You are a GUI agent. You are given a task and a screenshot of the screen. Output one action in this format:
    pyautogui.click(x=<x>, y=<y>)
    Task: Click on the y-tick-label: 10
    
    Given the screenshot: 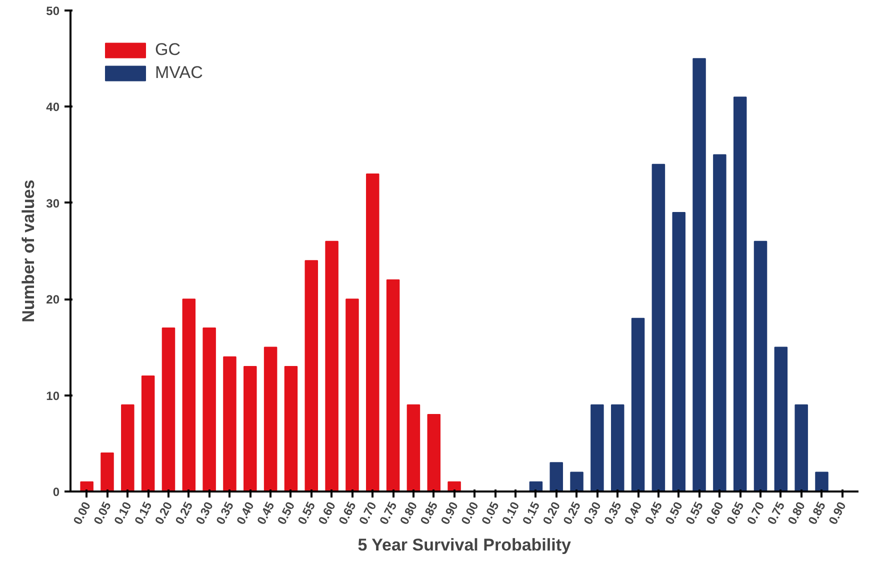 What is the action you would take?
    pyautogui.click(x=53, y=395)
    